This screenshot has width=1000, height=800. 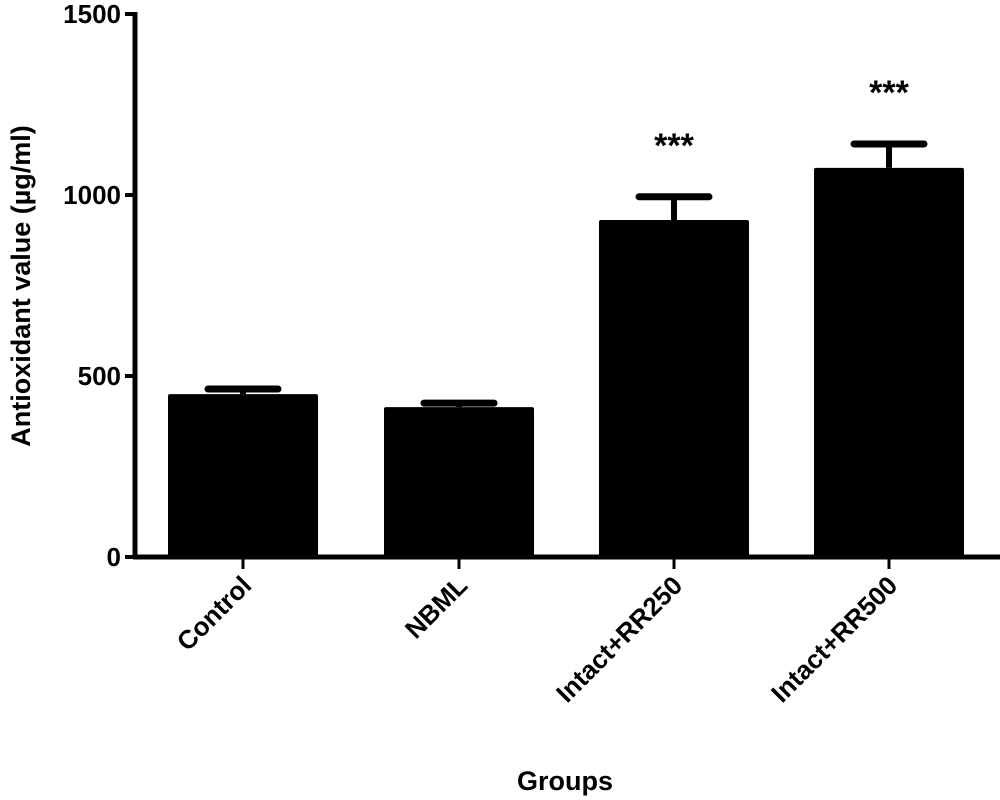 I want to click on bar-intact-rr250, so click(x=674, y=388).